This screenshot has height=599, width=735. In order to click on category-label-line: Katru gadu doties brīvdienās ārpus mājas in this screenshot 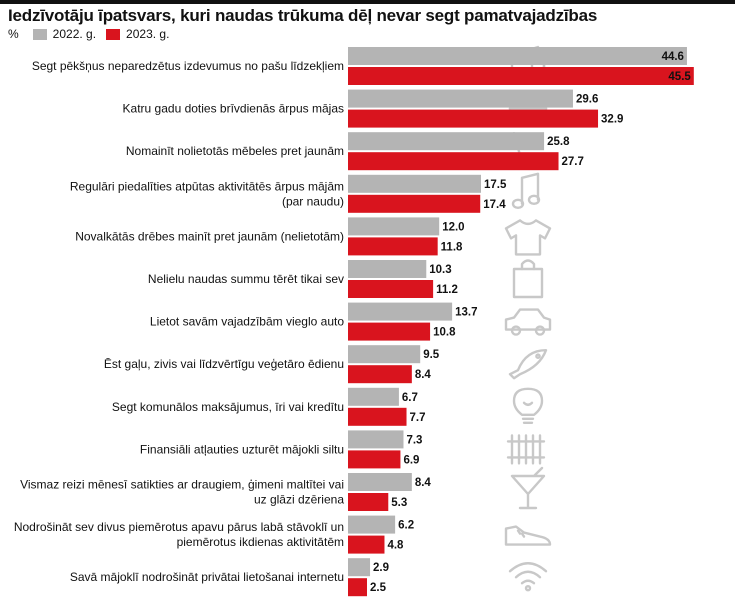, I will do `click(233, 109)`.